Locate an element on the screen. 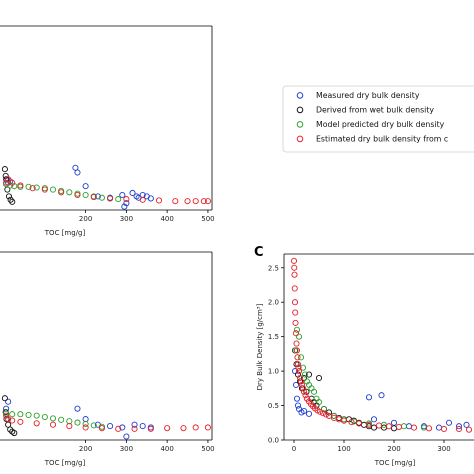 The height and width of the screenshot is (474, 474). panel-a-x-axis-label: TOC [mg/g] is located at coordinates (65, 233).